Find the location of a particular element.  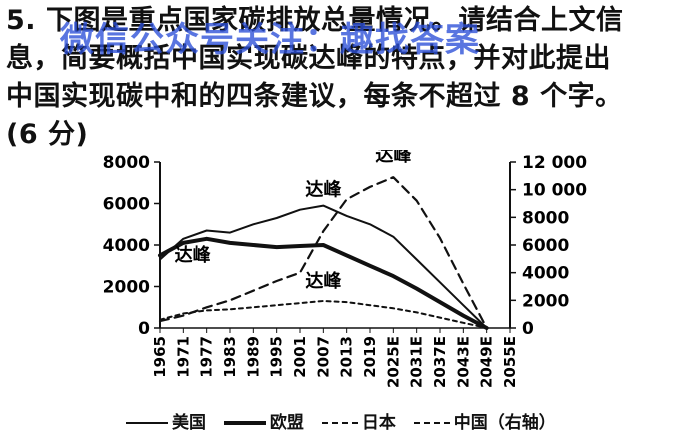

legend-label-cn: 中国（右轴） is located at coordinates (504, 423).